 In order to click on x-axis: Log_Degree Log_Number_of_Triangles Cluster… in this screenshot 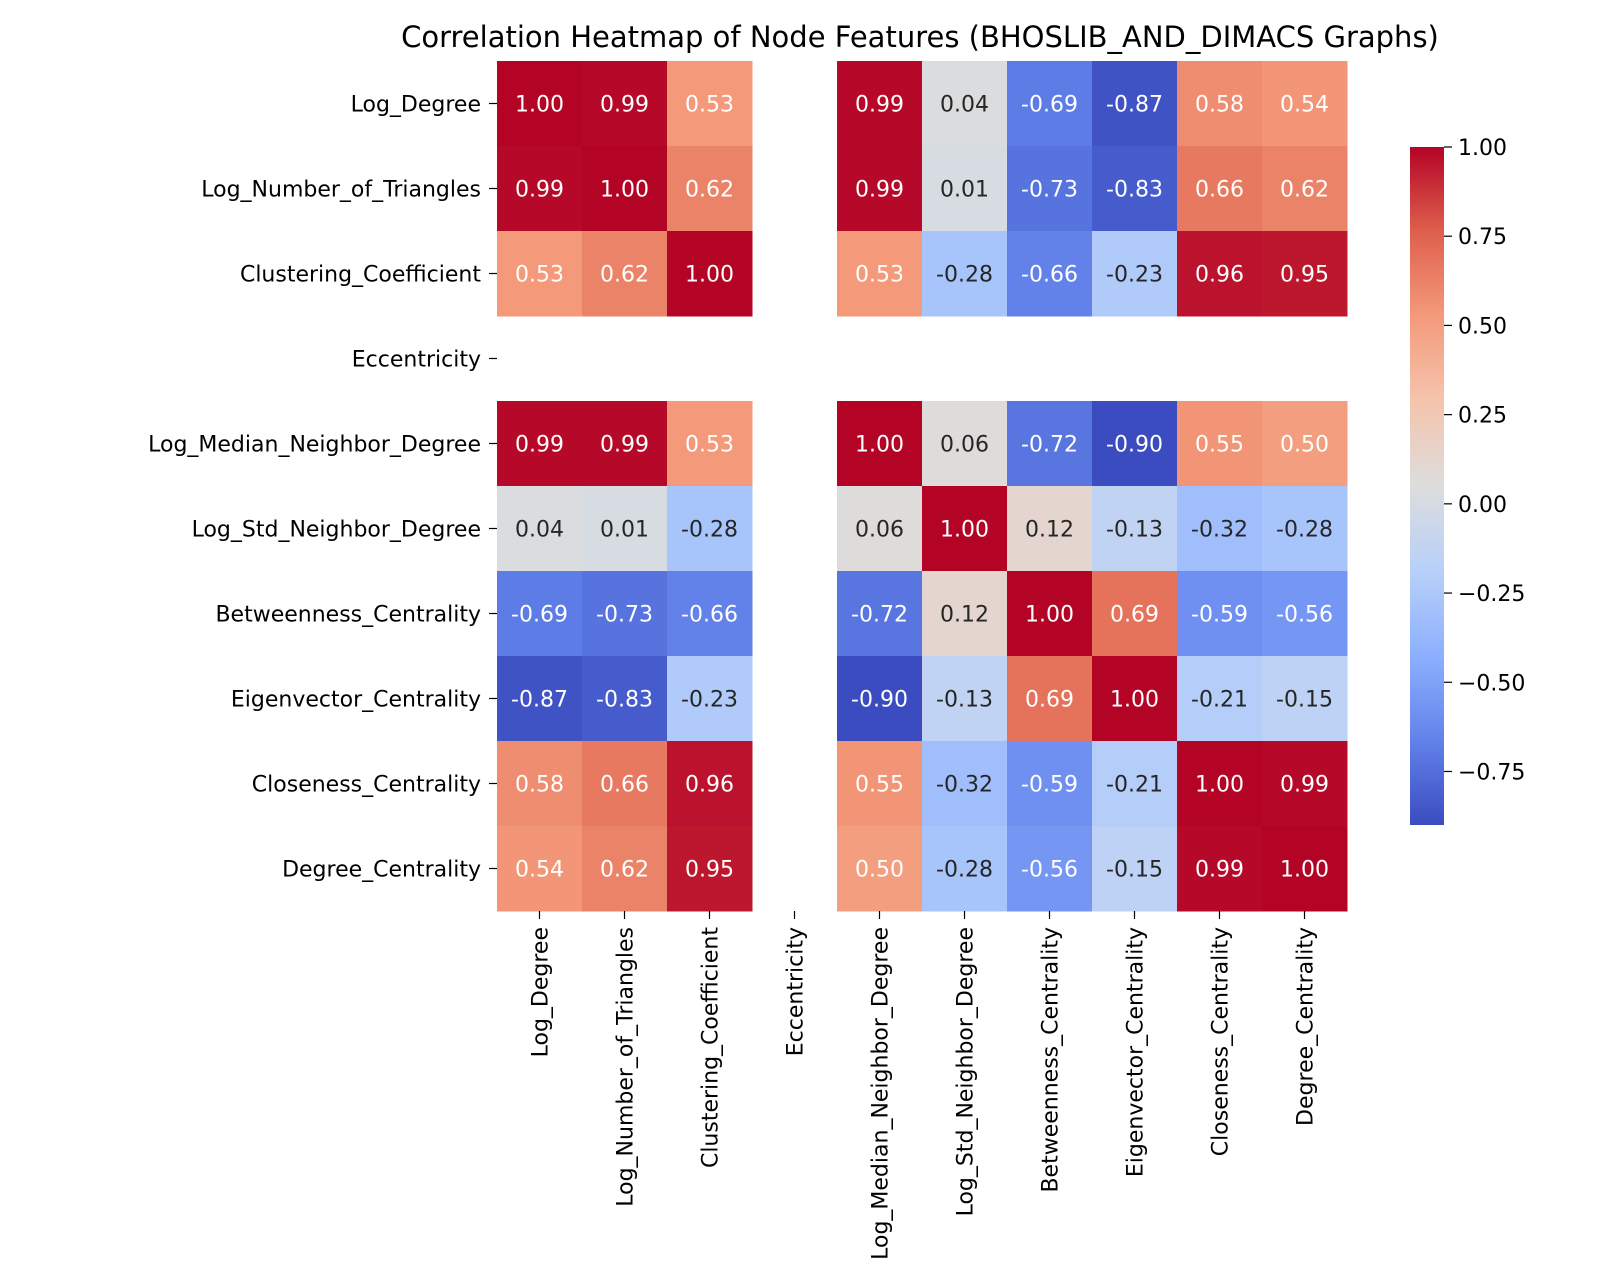, I will do `click(924, 1085)`.